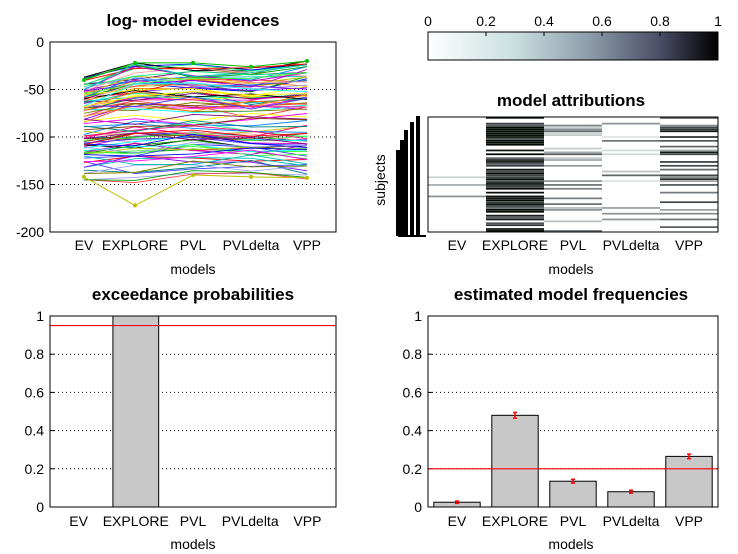 The height and width of the screenshot is (554, 738). What do you see at coordinates (307, 245) in the screenshot?
I see `x-tick-label: VPP` at bounding box center [307, 245].